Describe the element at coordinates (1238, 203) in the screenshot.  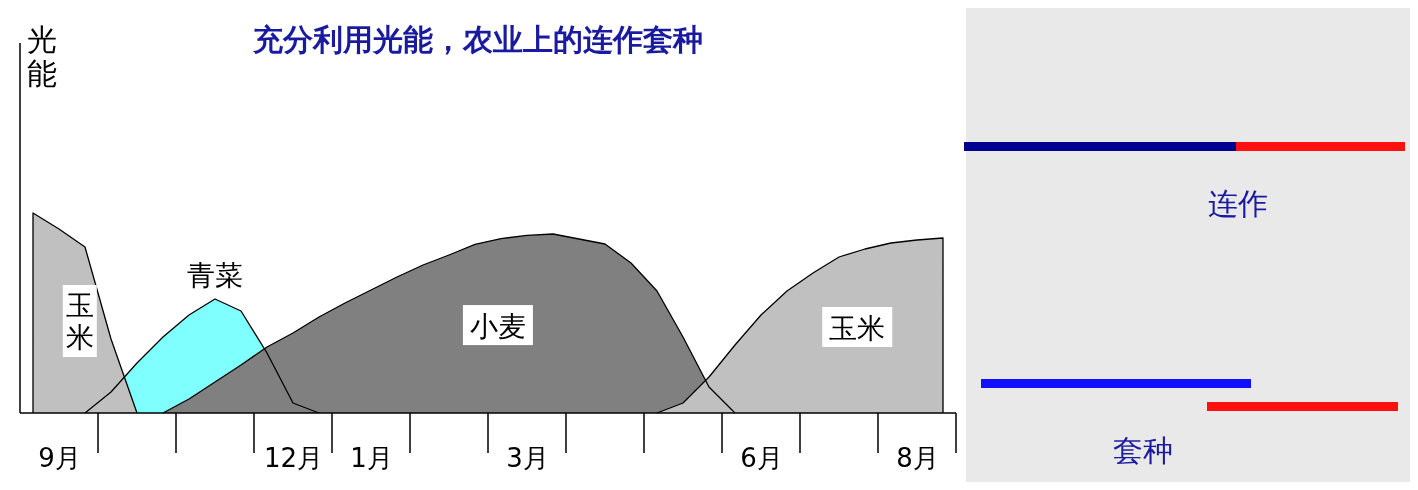
I see `text: 连作` at that location.